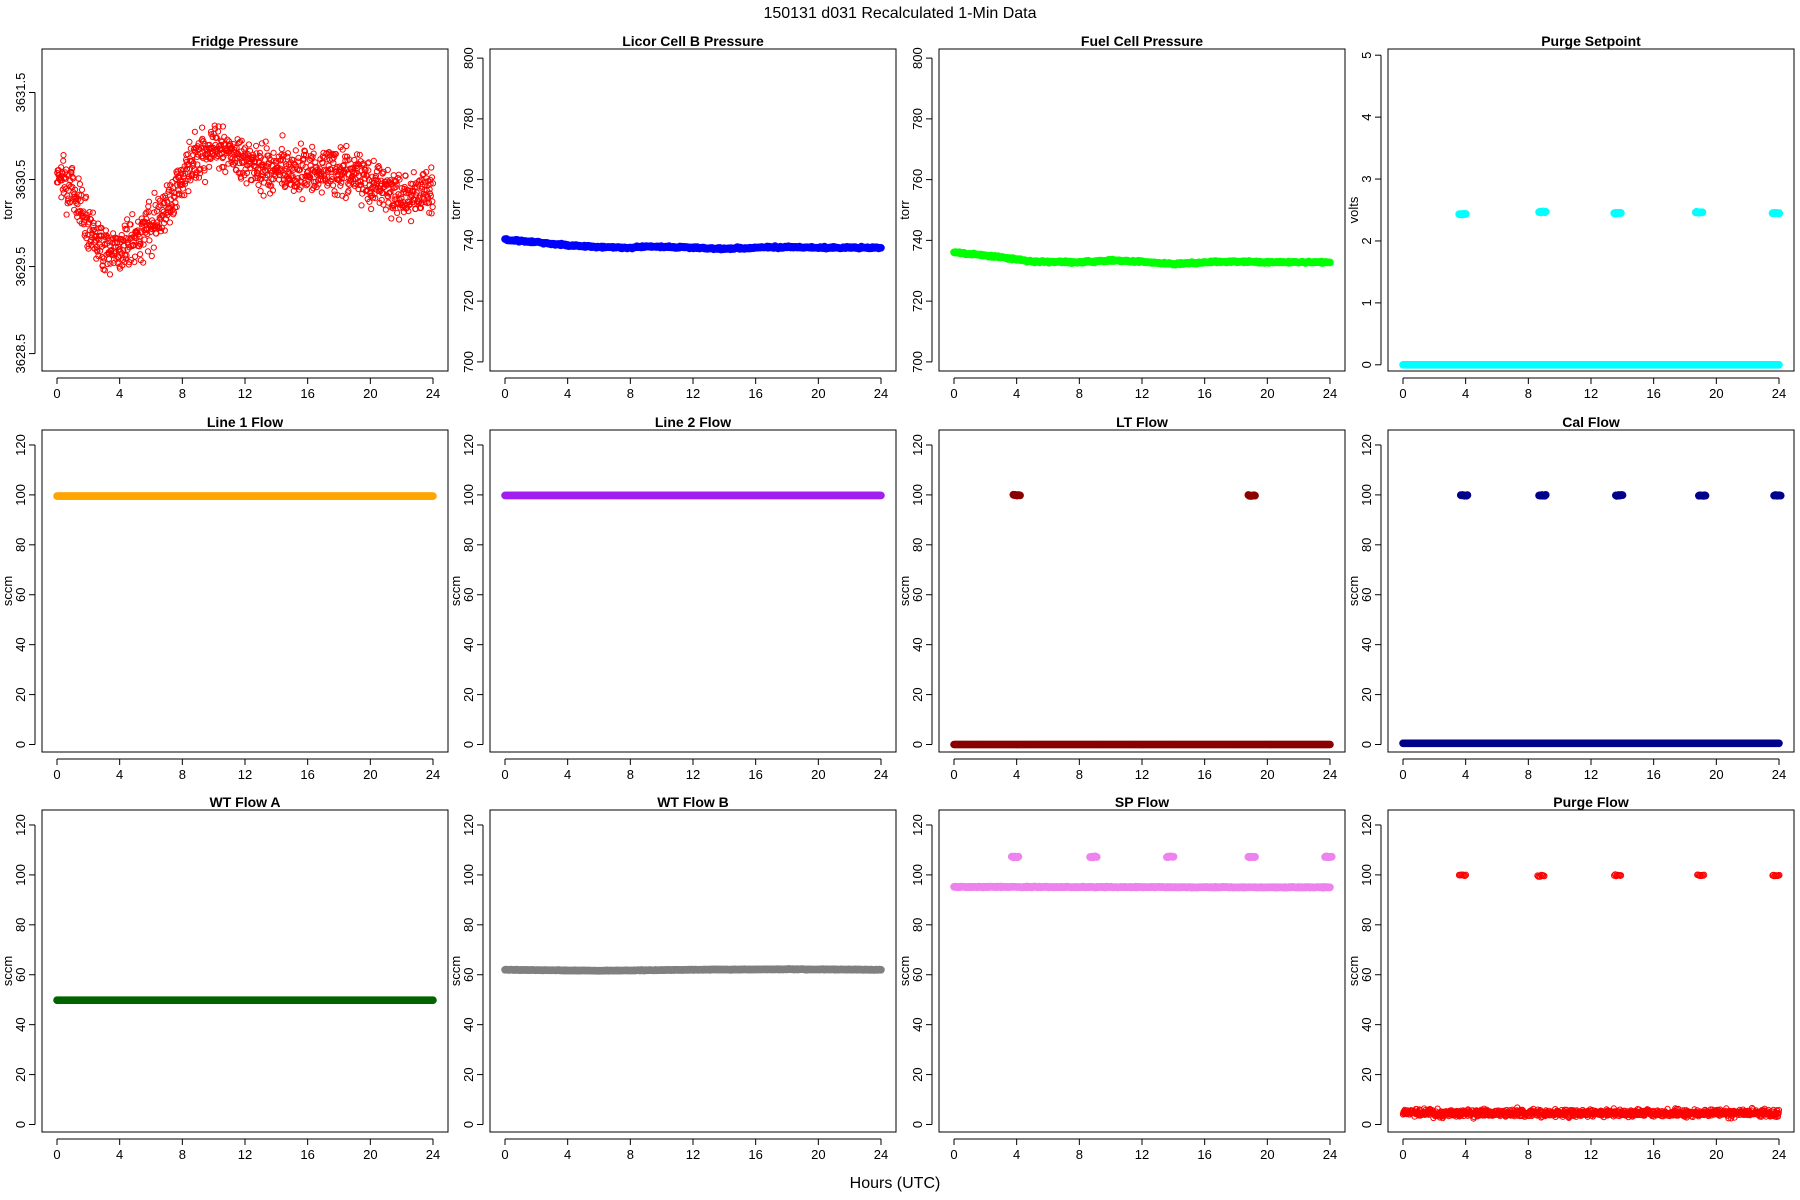 This screenshot has width=1800, height=1200. Describe the element at coordinates (1366, 116) in the screenshot. I see `y-tick-label: 4` at that location.